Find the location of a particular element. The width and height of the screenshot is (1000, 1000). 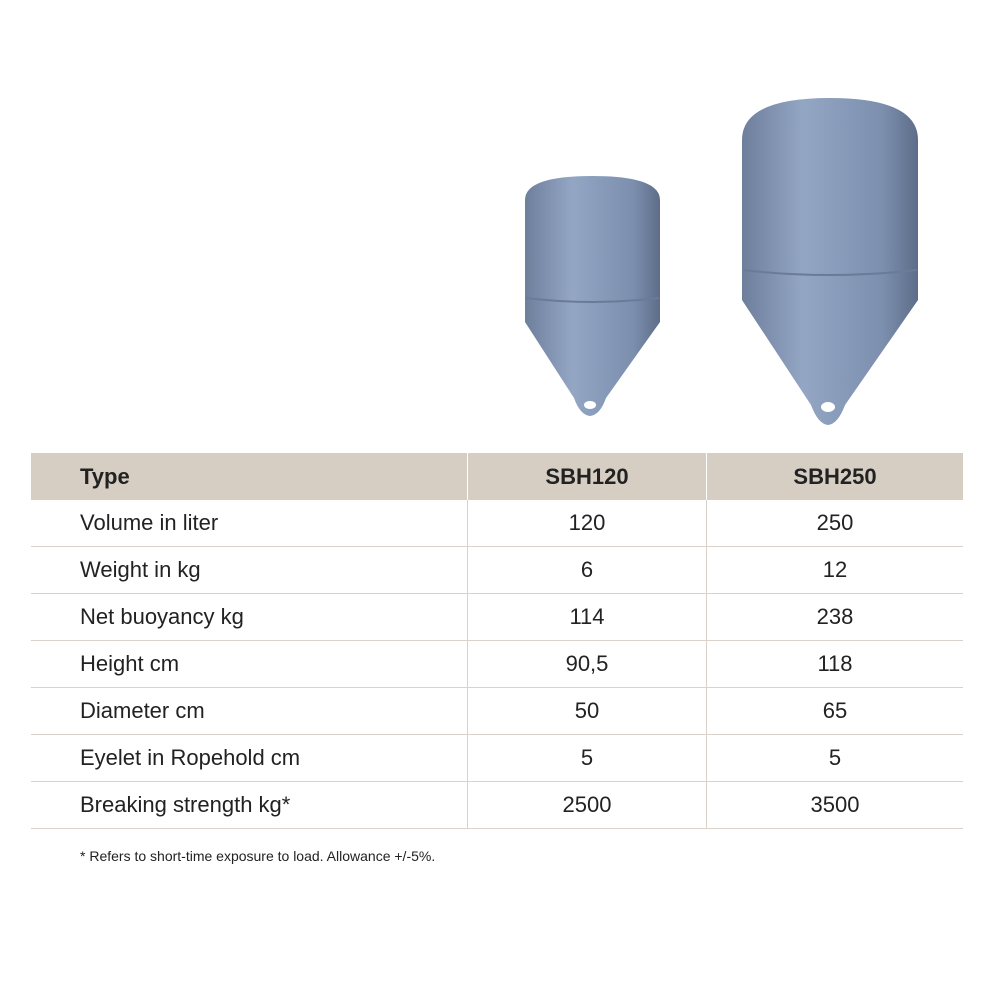

table-cell: Height cm is located at coordinates (249, 664).